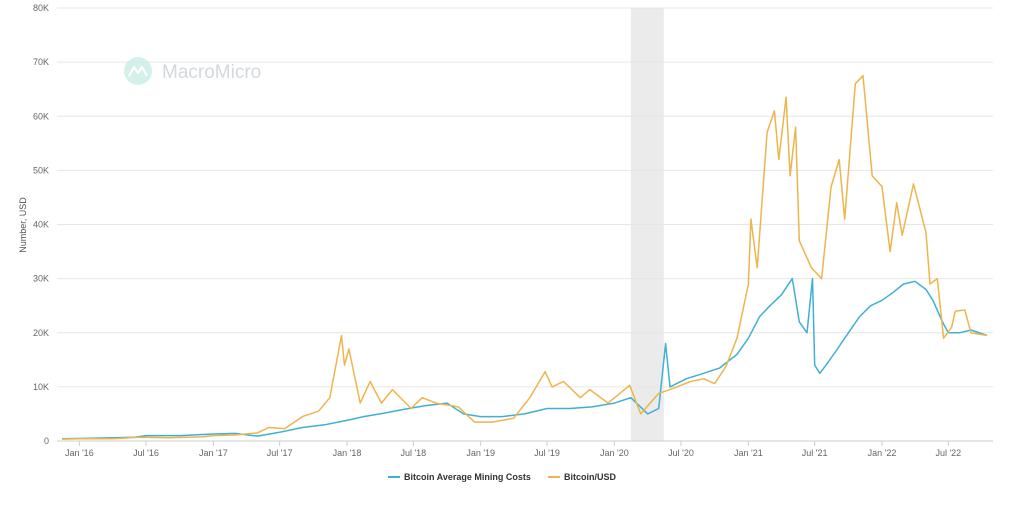  What do you see at coordinates (41, 225) in the screenshot?
I see `y-tick-label-4: 40K` at bounding box center [41, 225].